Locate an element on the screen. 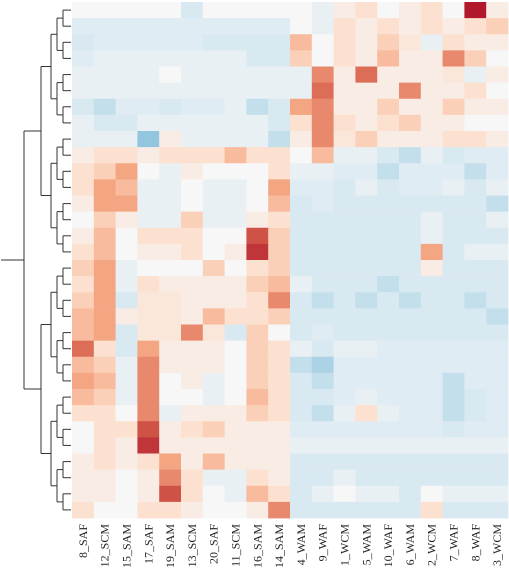 Image resolution: width=509 pixels, height=581 pixels. x-tick-label: 9_WAF is located at coordinates (323, 543).